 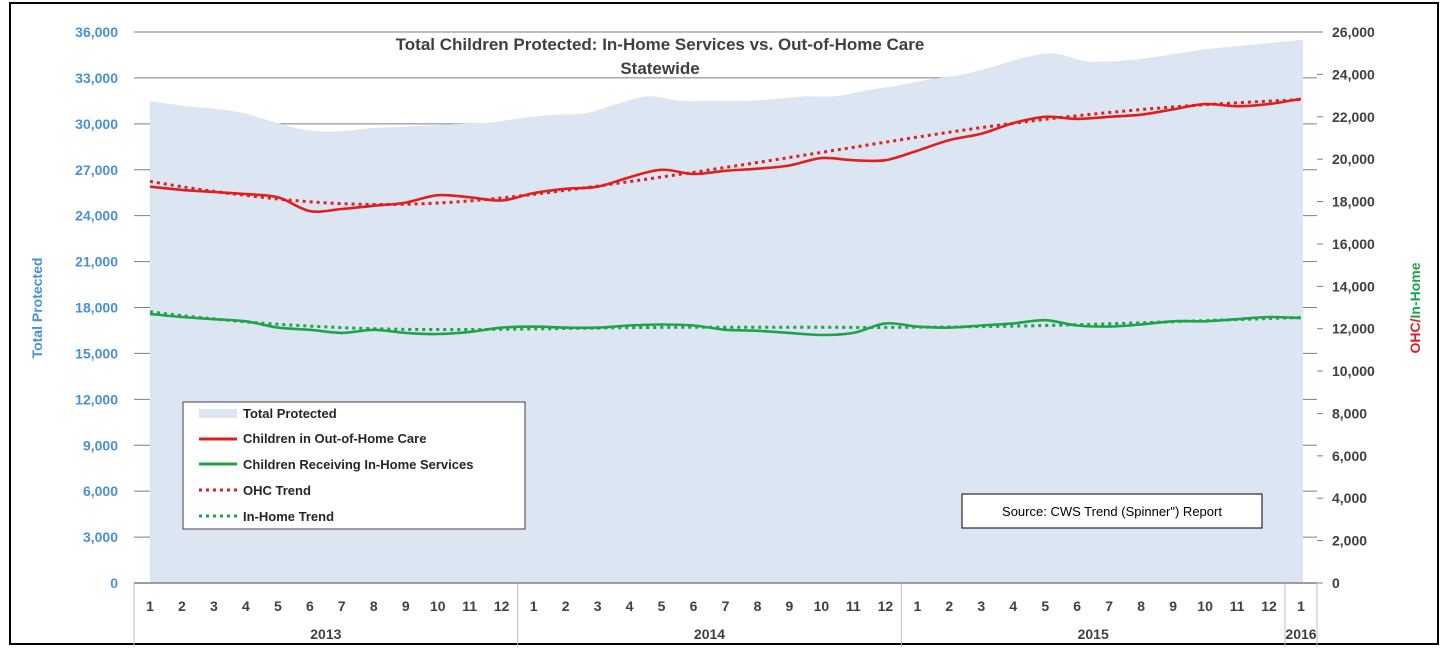 I want to click on y-right-tick-label: 12,000, so click(x=1353, y=329).